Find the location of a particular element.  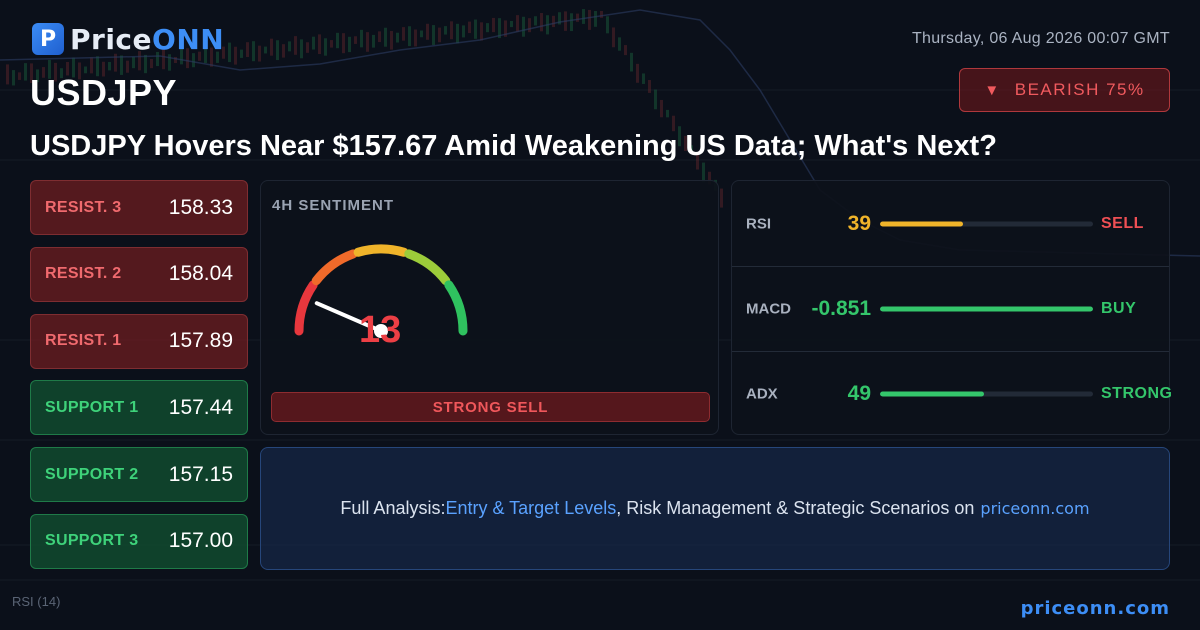

level-label: RESIST. 1 is located at coordinates (83, 341).